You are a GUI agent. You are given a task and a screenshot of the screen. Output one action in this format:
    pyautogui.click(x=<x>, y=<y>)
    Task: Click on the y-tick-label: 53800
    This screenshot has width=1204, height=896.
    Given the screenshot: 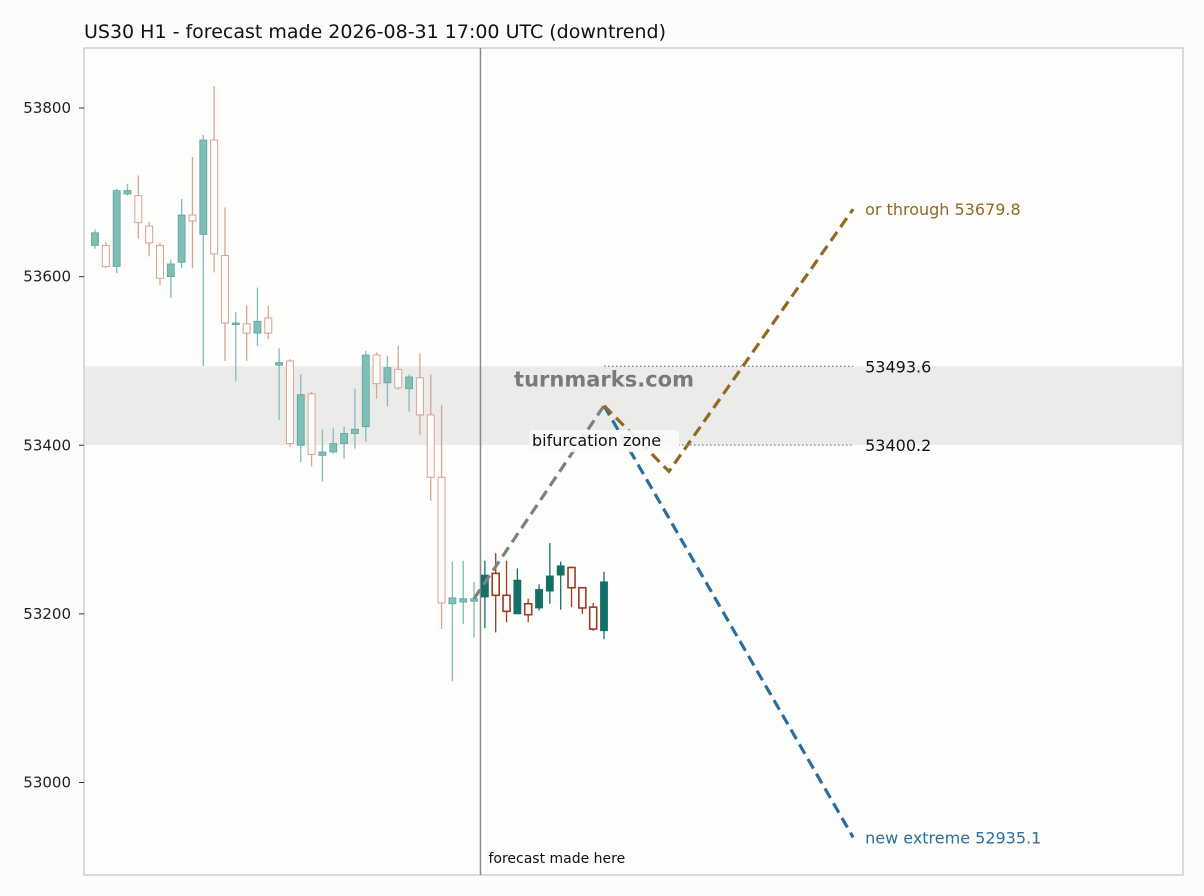 What is the action you would take?
    pyautogui.click(x=47, y=108)
    